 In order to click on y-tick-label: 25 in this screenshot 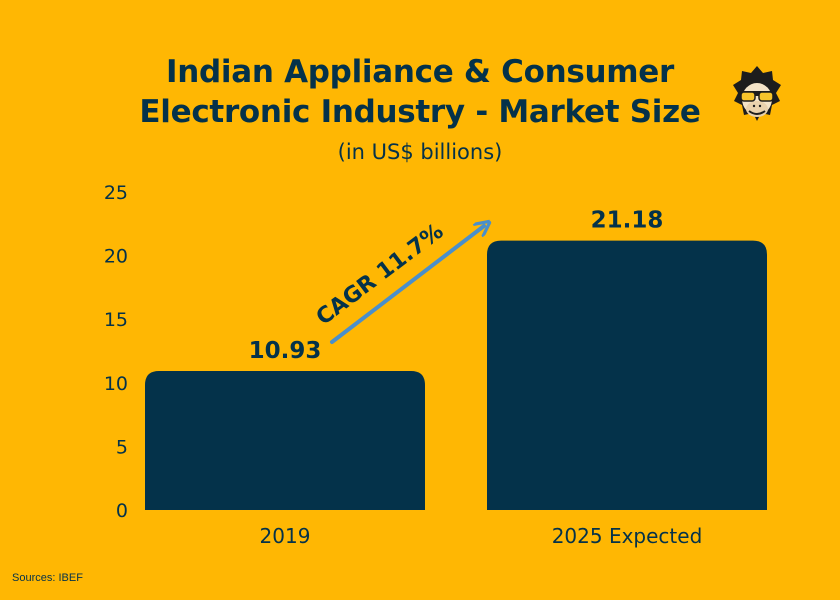, I will do `click(116, 193)`.